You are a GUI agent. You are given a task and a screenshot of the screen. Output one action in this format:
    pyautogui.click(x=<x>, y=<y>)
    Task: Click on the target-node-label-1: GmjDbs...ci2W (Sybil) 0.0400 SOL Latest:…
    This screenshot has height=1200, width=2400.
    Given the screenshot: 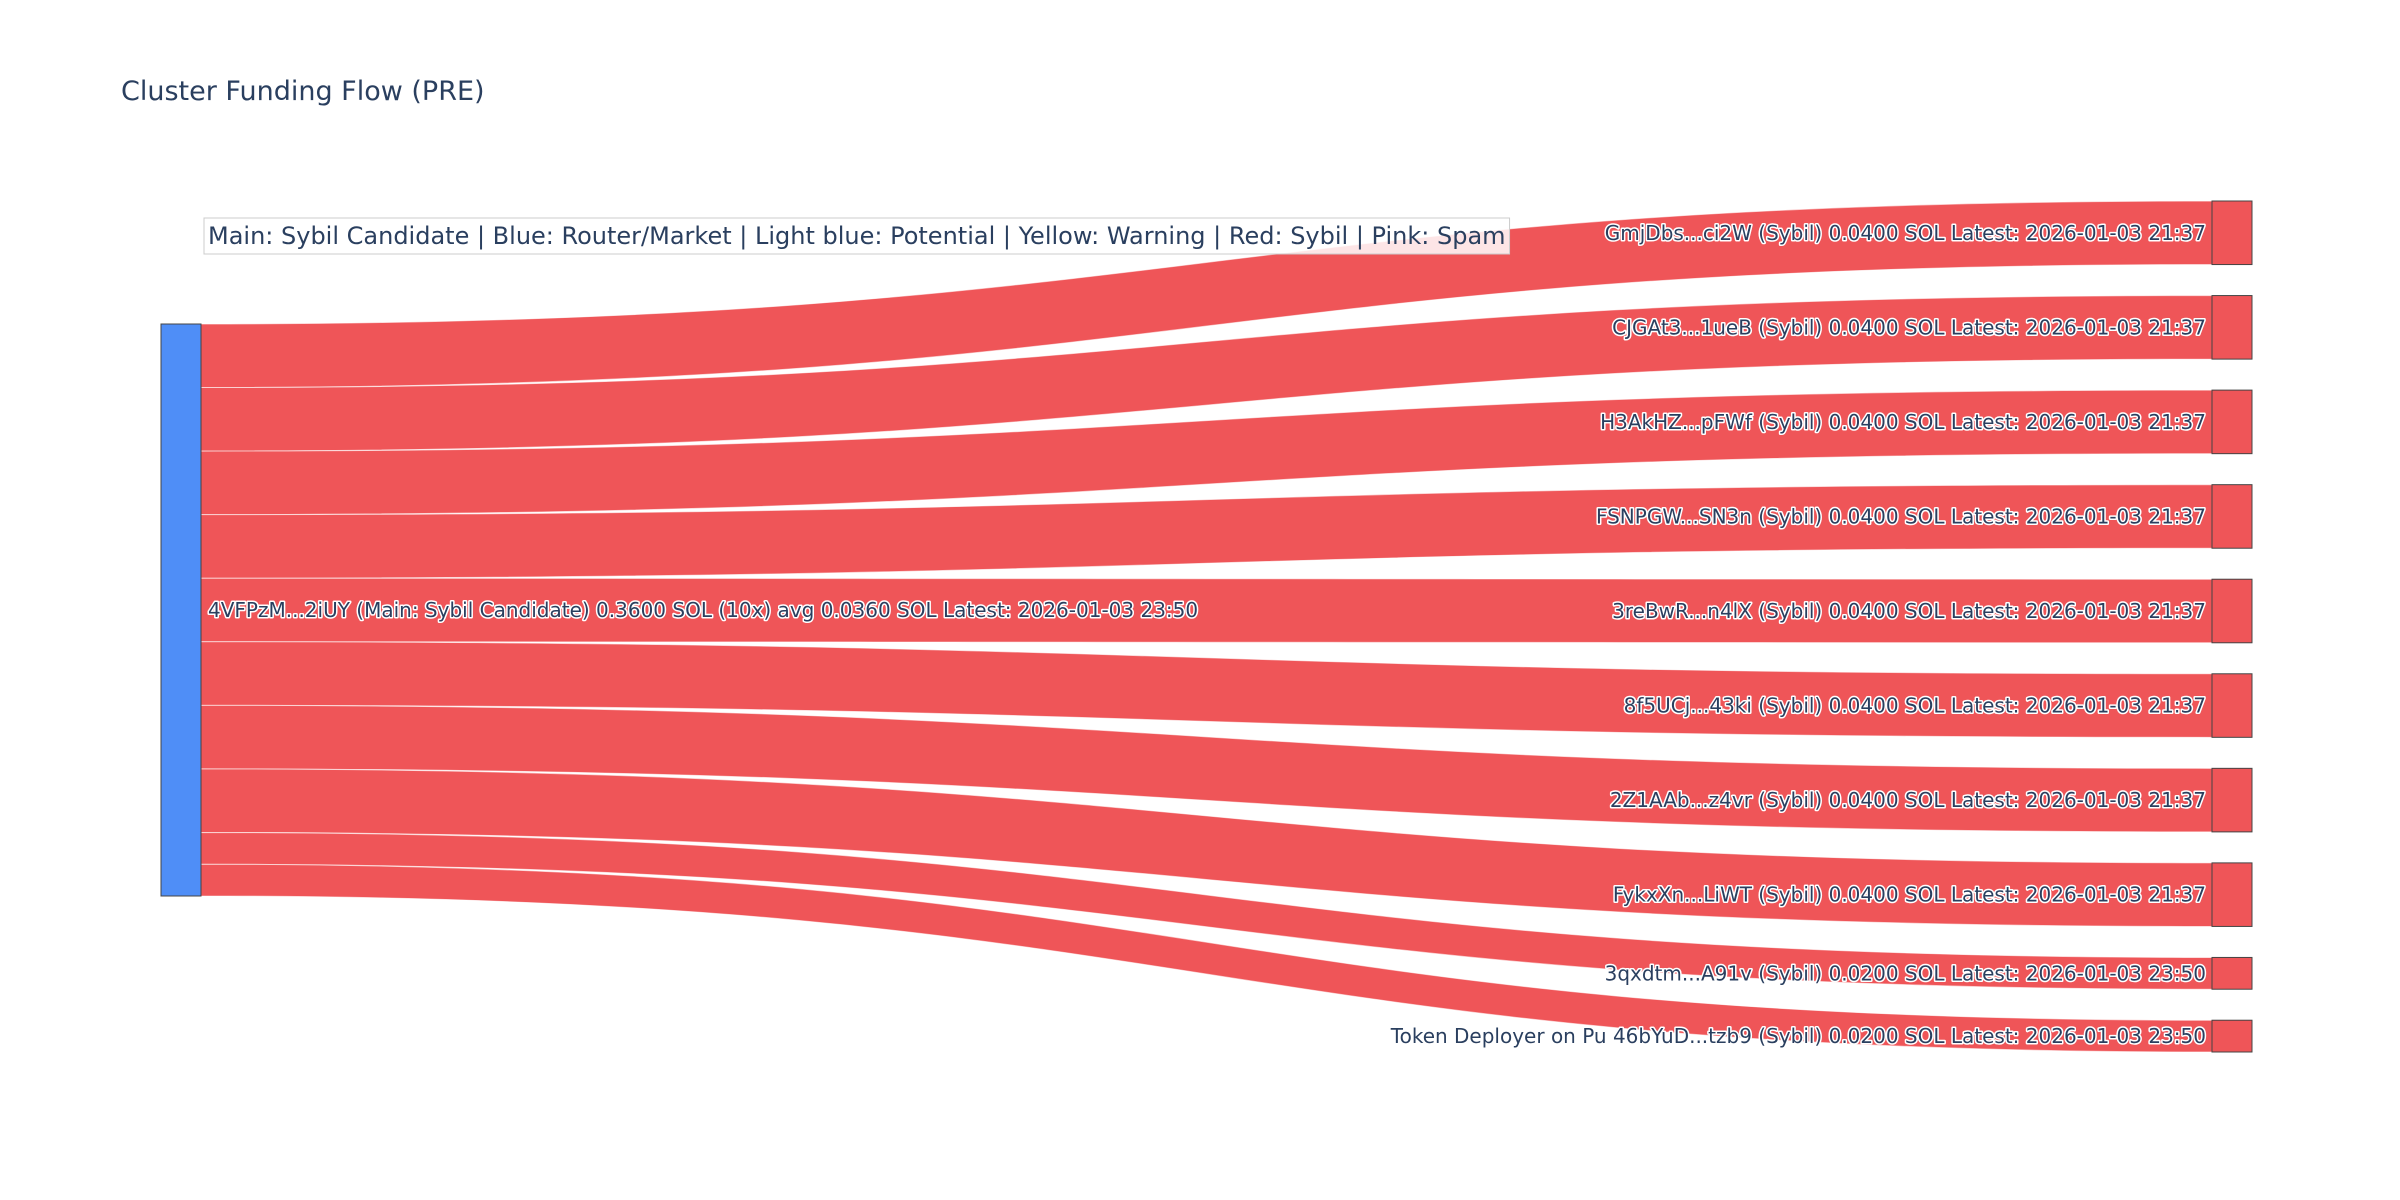 What is the action you would take?
    pyautogui.click(x=1905, y=233)
    